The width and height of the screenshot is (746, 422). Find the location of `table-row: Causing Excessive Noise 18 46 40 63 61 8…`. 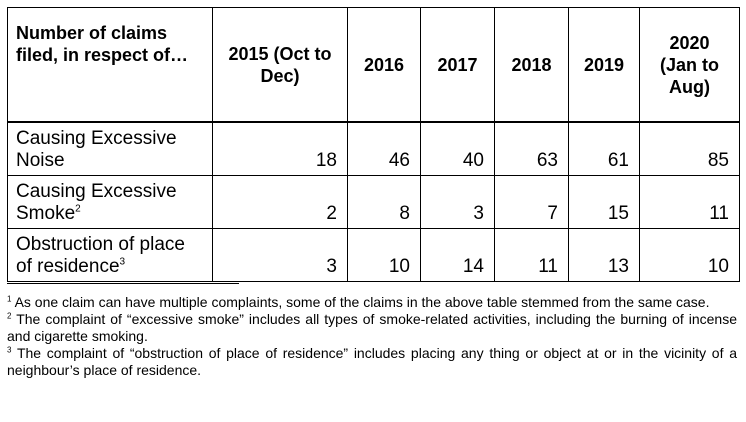

table-row: Causing Excessive Noise 18 46 40 63 61 8… is located at coordinates (373, 148).